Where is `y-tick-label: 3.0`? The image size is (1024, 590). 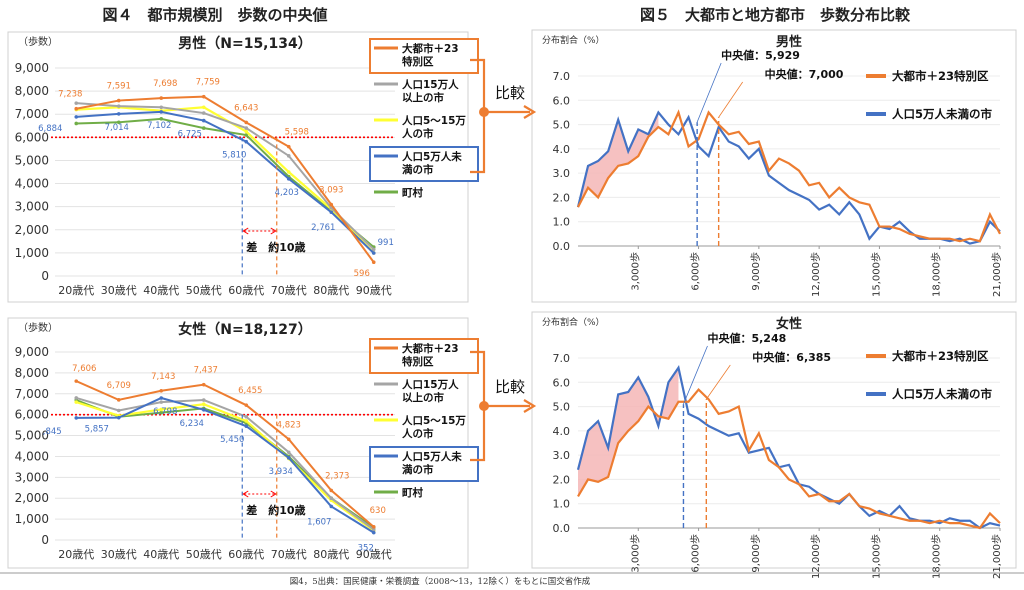
y-tick-label: 3.0 is located at coordinates (562, 455).